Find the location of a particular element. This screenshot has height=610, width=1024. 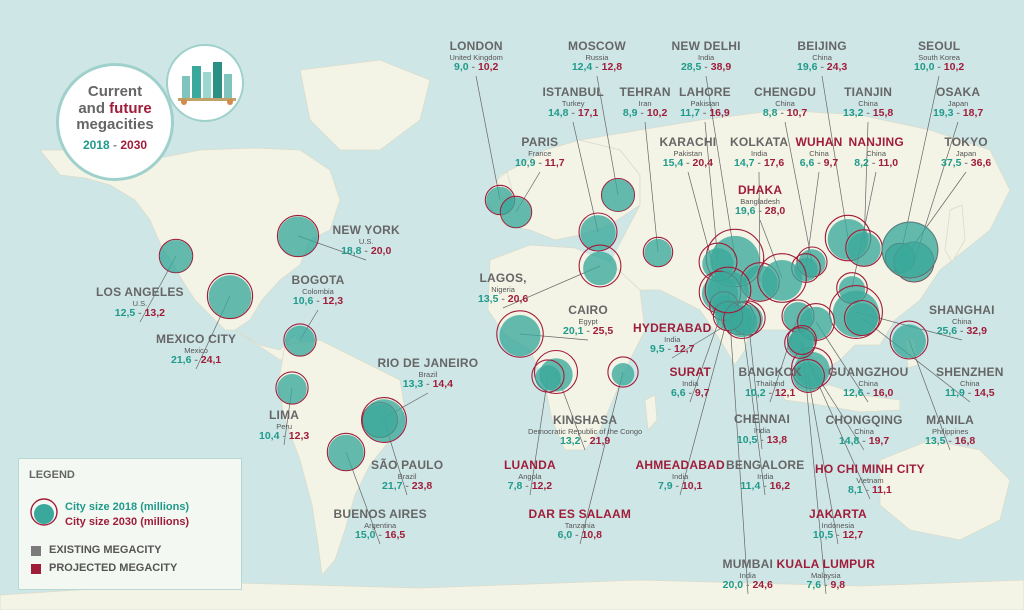

city-values: 13,5 - 16,8 is located at coordinates (950, 441).